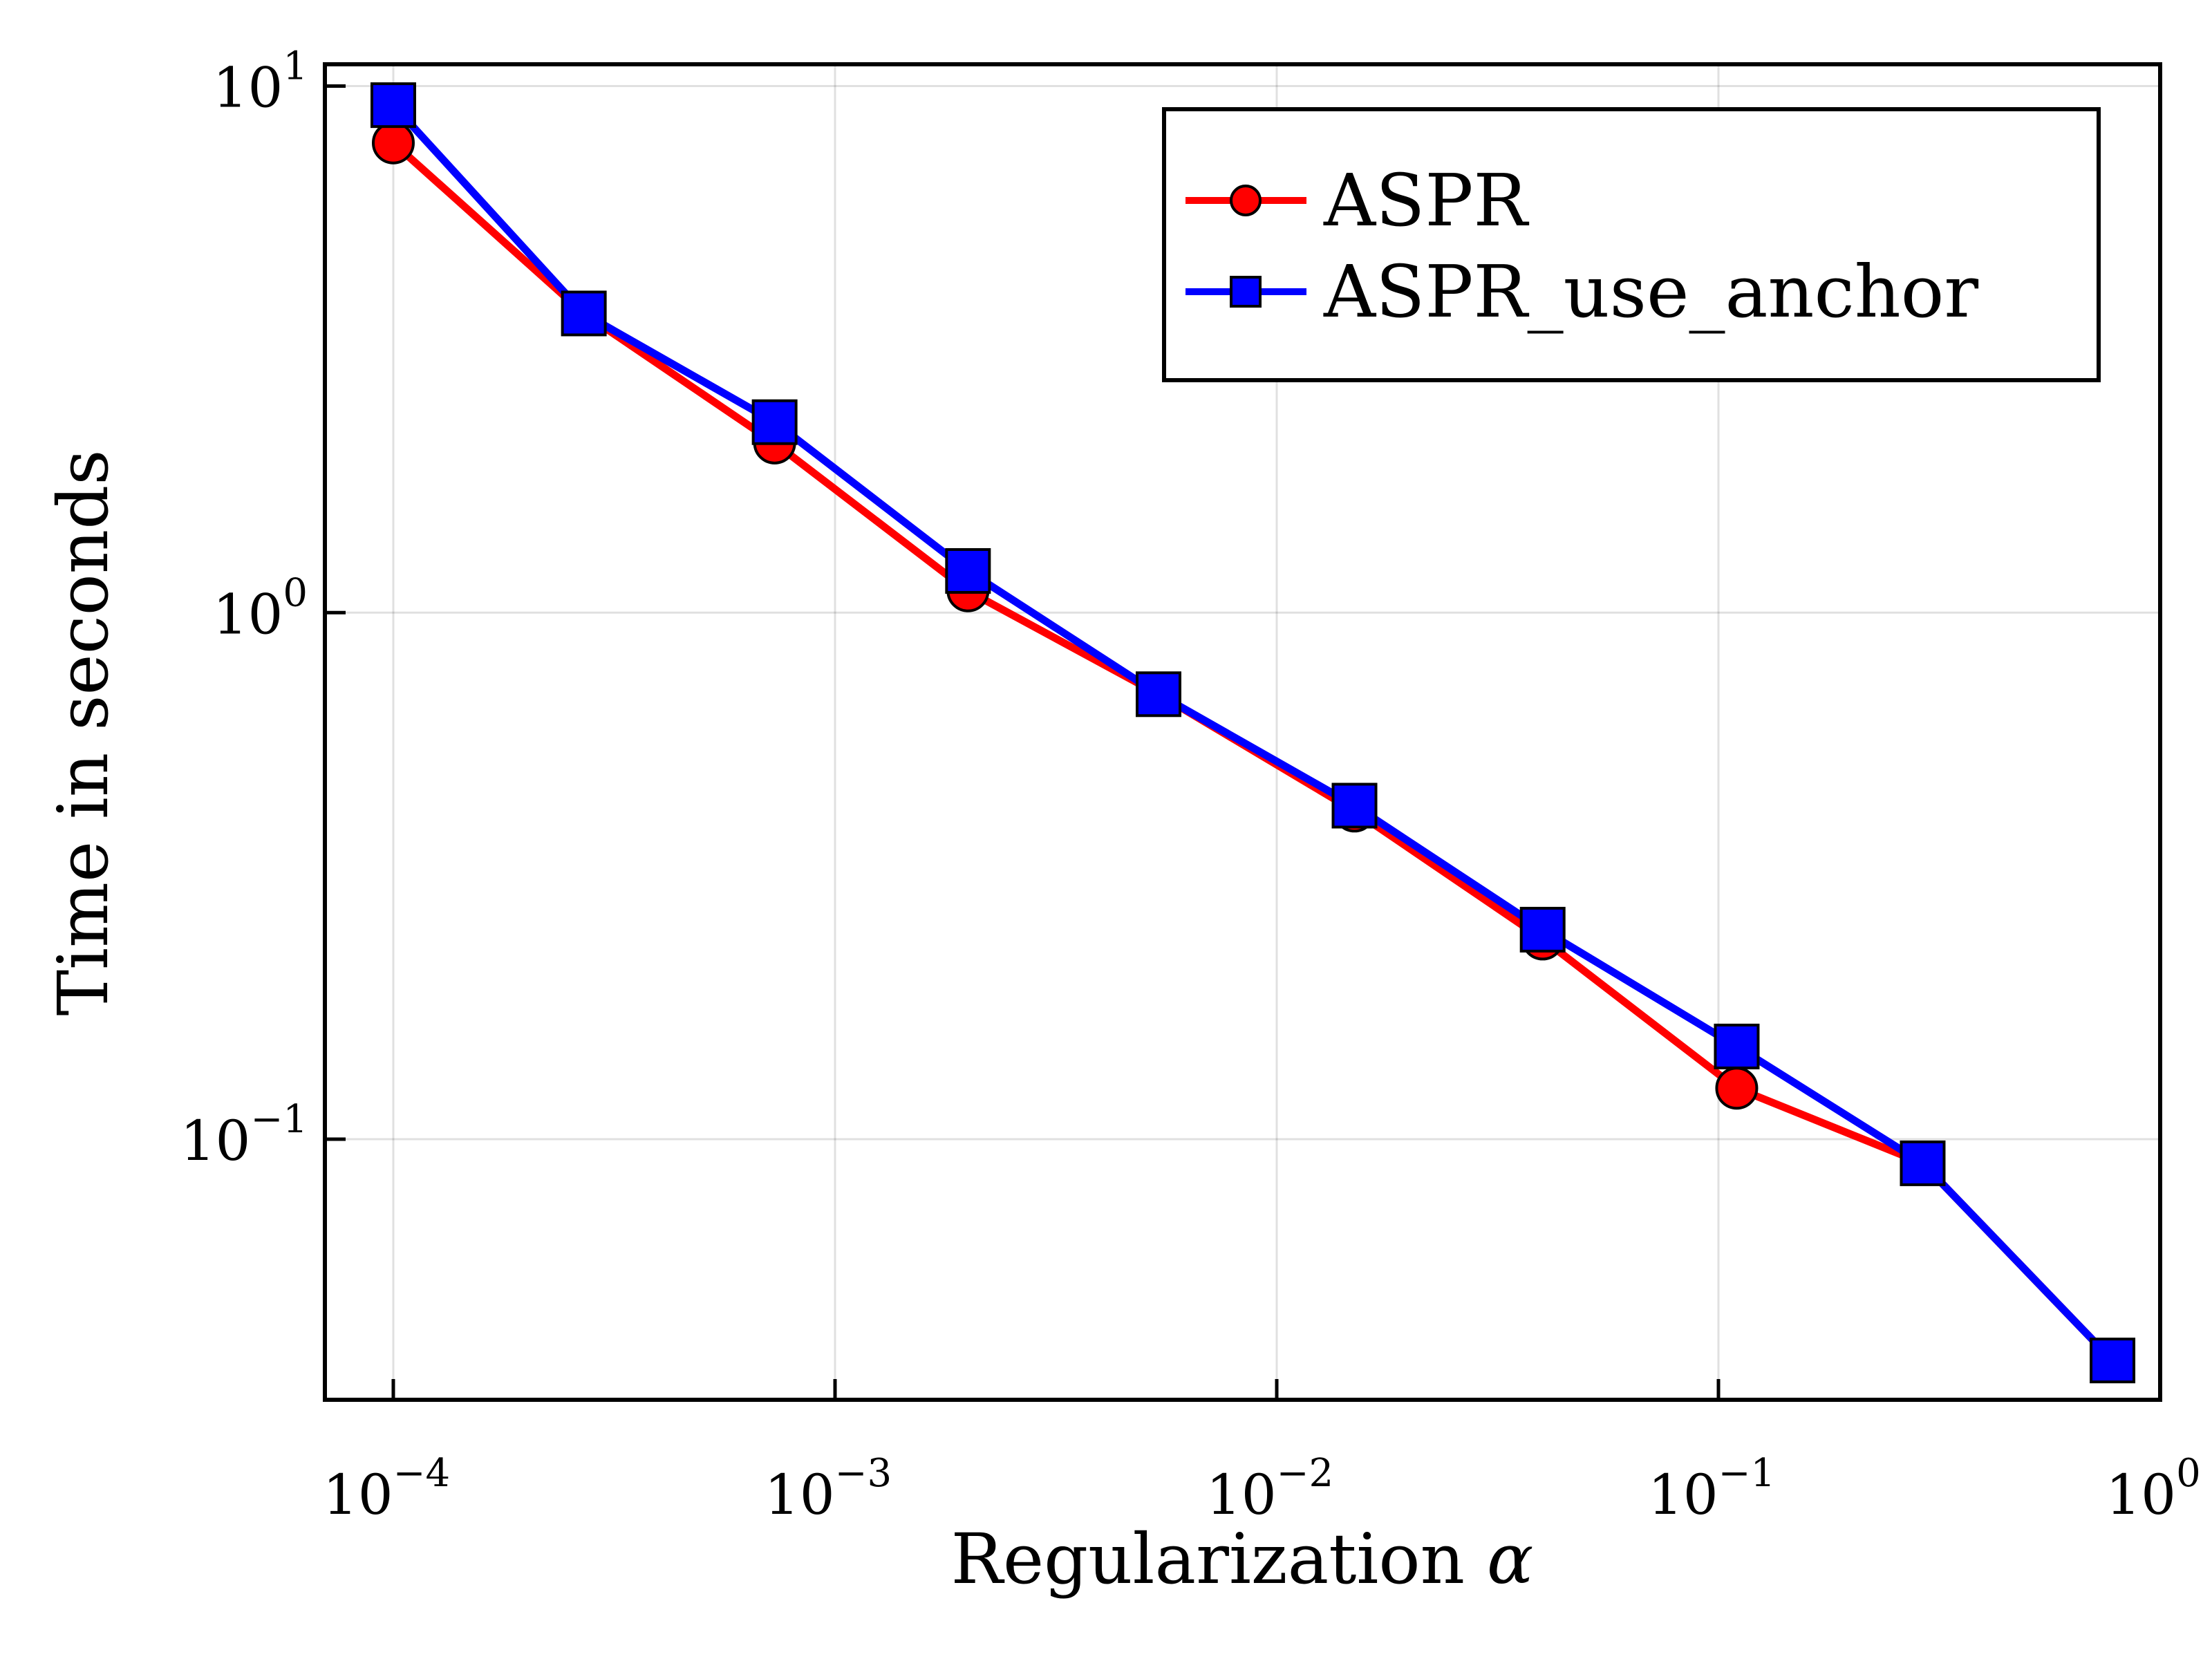 This screenshot has width=2212, height=1659. I want to click on legend-entry-aspr-use-anchor: ASPR_use_anchor, so click(1582, 292).